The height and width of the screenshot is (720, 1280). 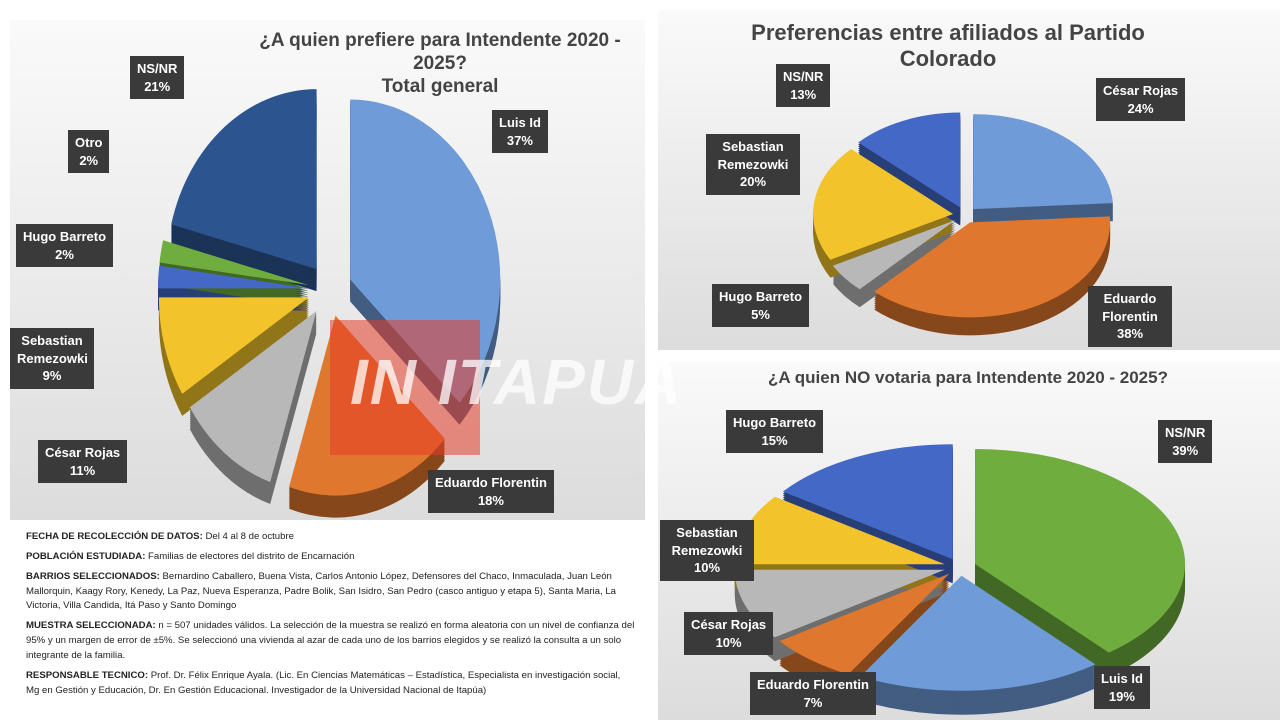 I want to click on data-label: Luis Id 37%, so click(x=520, y=132).